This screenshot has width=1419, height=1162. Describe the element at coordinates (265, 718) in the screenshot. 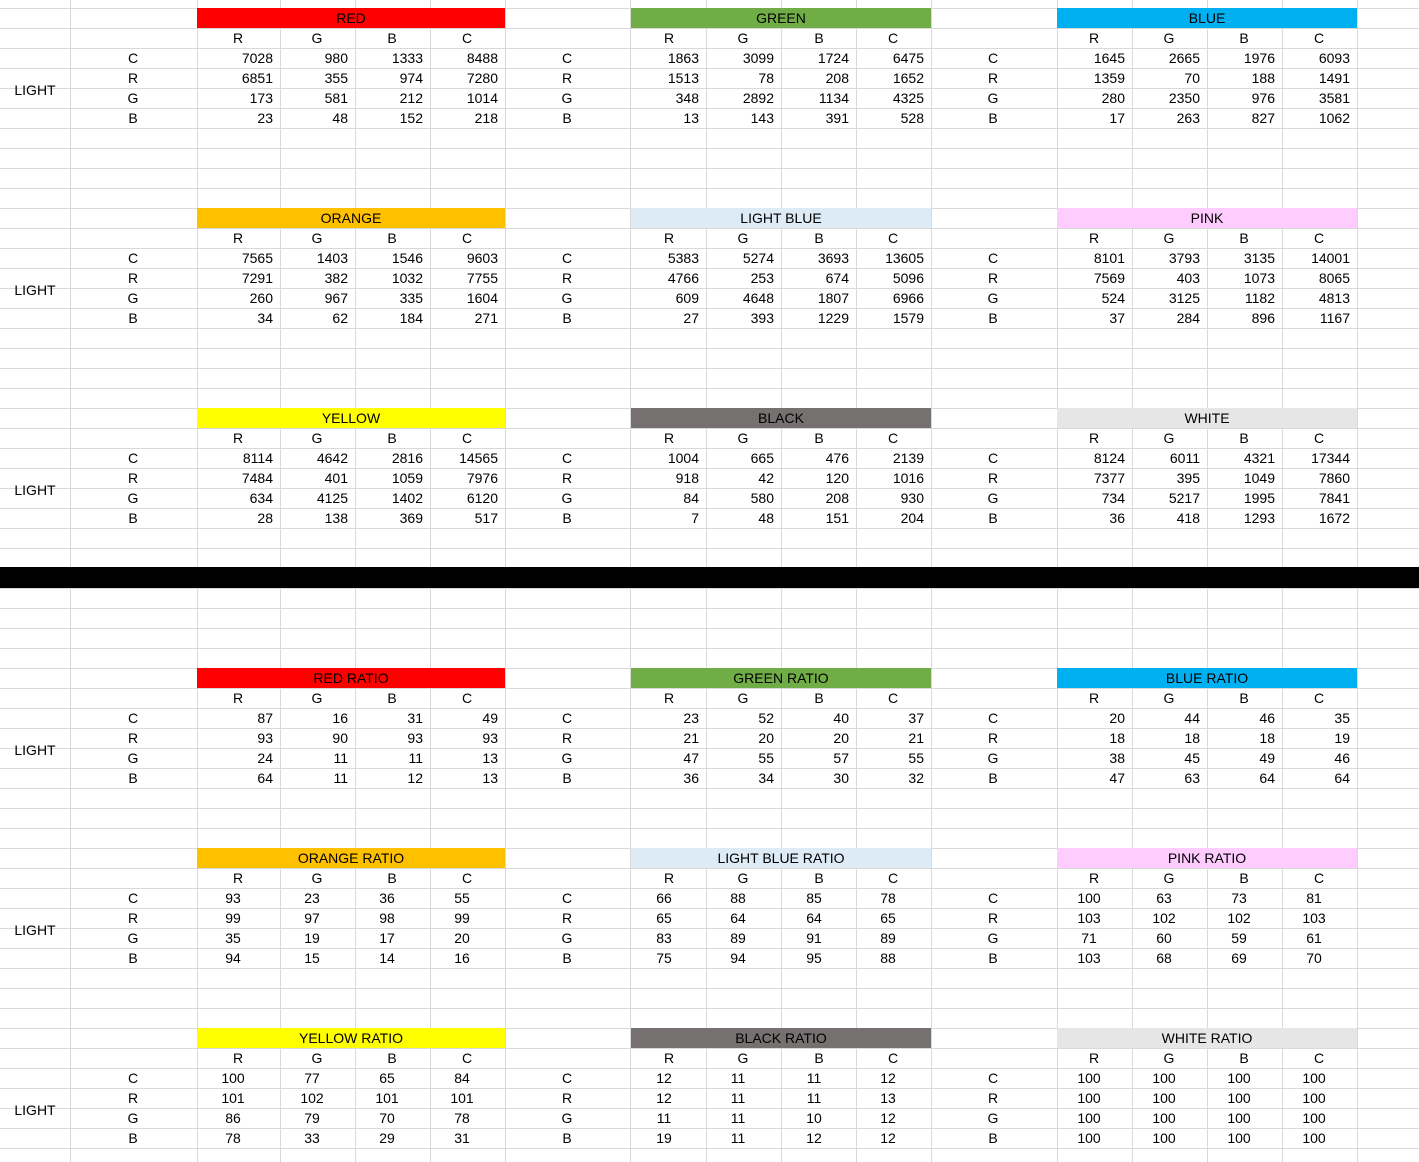

I see `value-cell: 87` at that location.